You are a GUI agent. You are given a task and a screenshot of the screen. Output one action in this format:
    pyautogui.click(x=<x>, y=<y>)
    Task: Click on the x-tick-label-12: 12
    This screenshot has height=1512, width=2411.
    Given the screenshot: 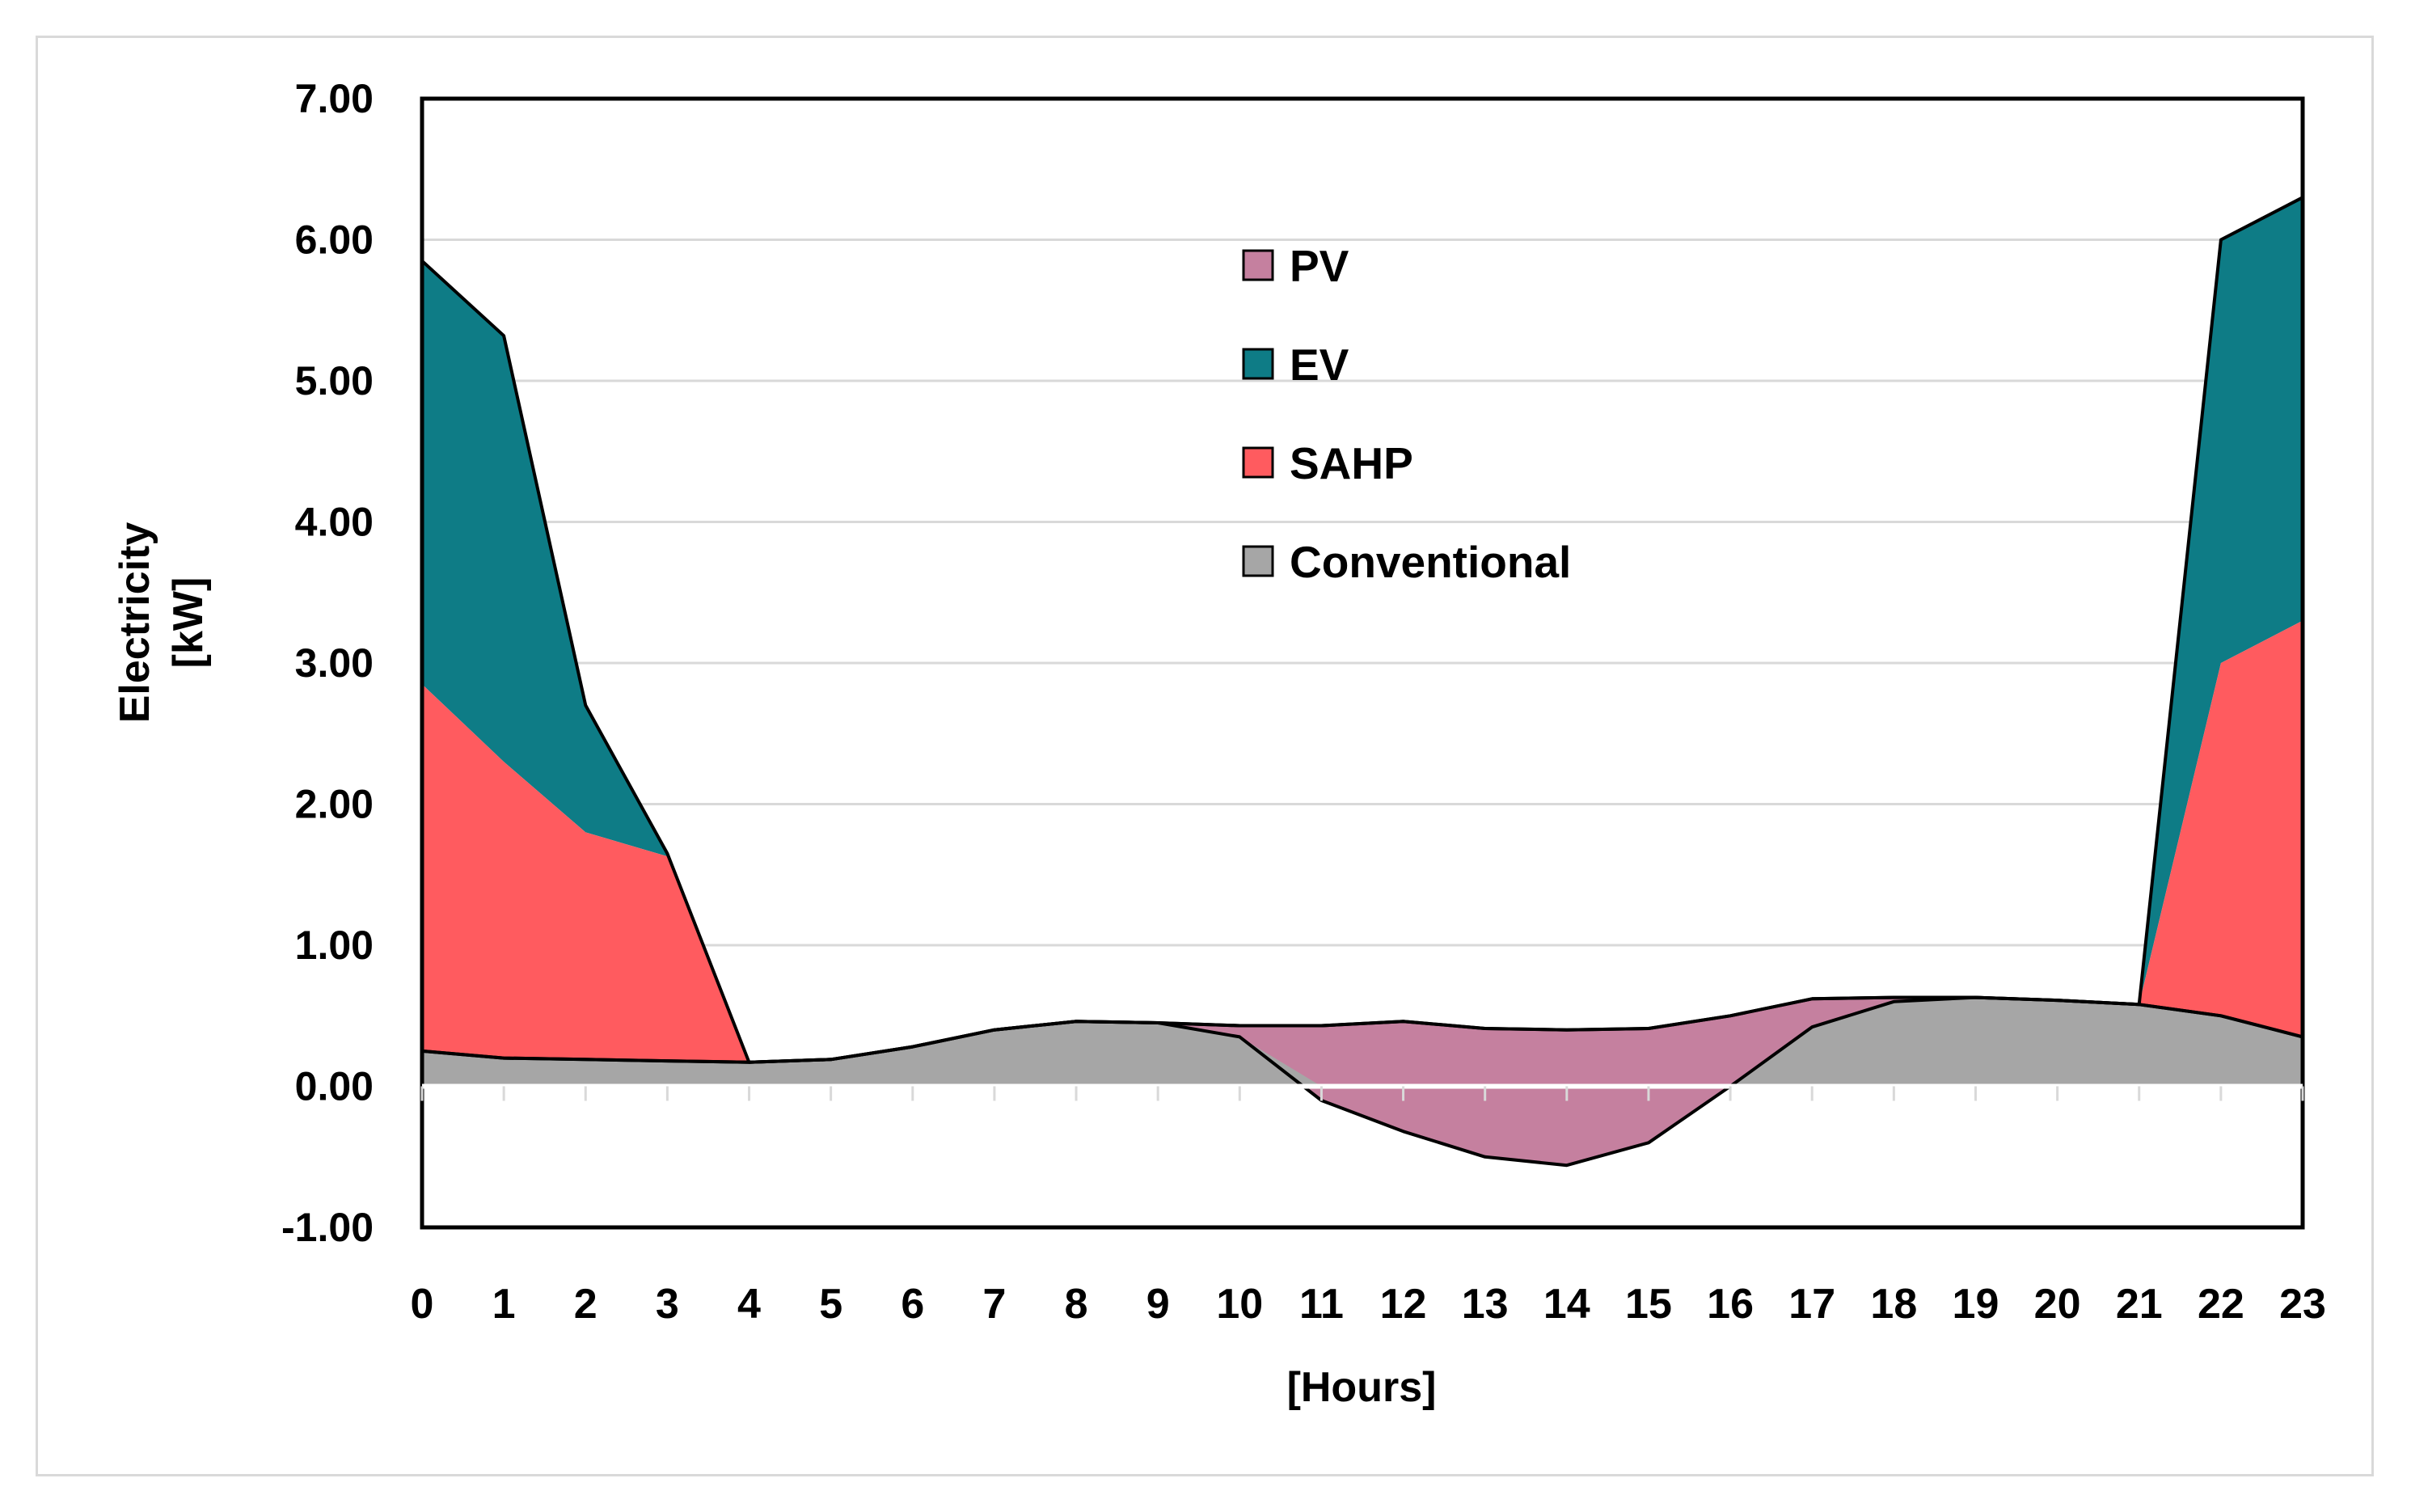 What is the action you would take?
    pyautogui.click(x=1403, y=1305)
    